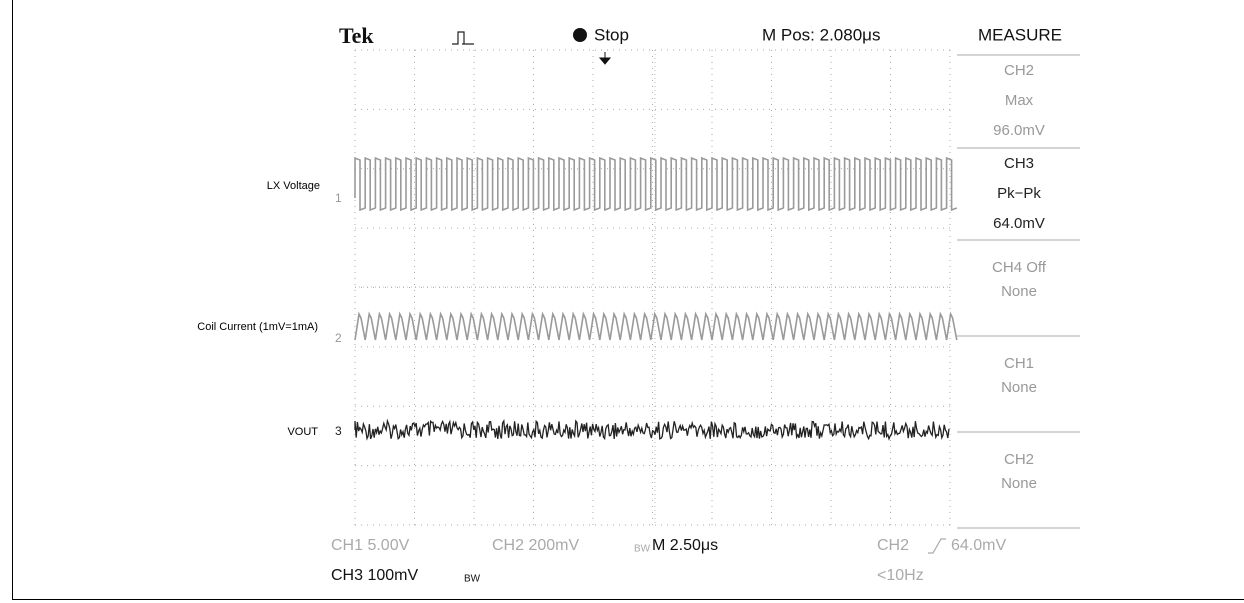 This screenshot has height=603, width=1244. Describe the element at coordinates (1019, 100) in the screenshot. I see `menu-item: Max` at that location.